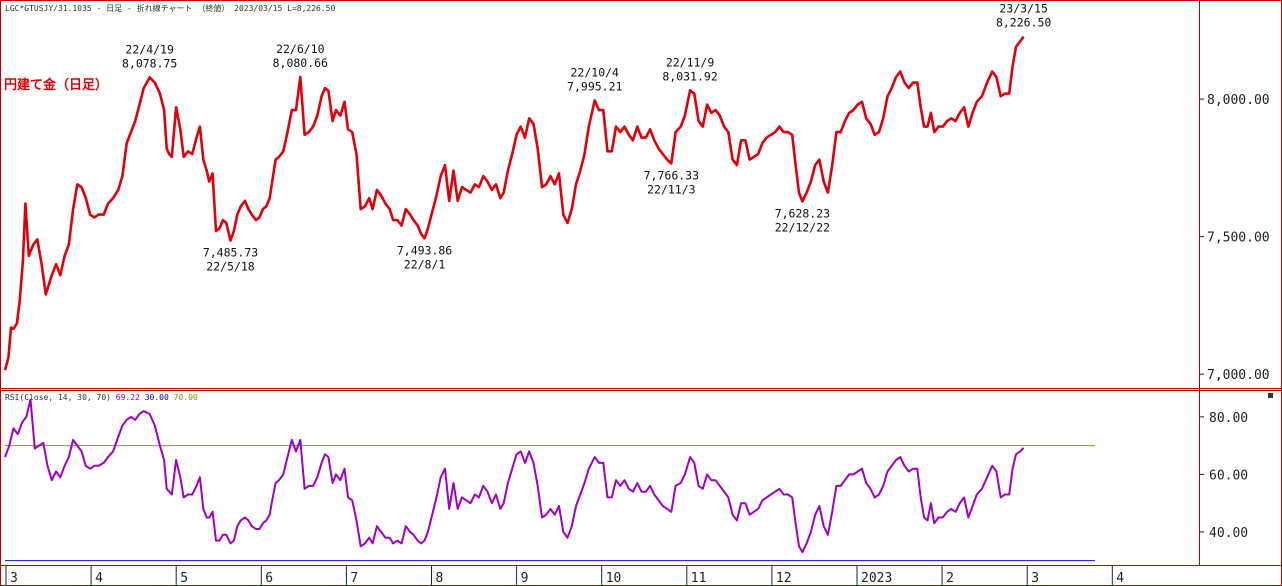 This screenshot has width=1282, height=586. What do you see at coordinates (802, 213) in the screenshot?
I see `annotation-line-1: 7,628.23` at bounding box center [802, 213].